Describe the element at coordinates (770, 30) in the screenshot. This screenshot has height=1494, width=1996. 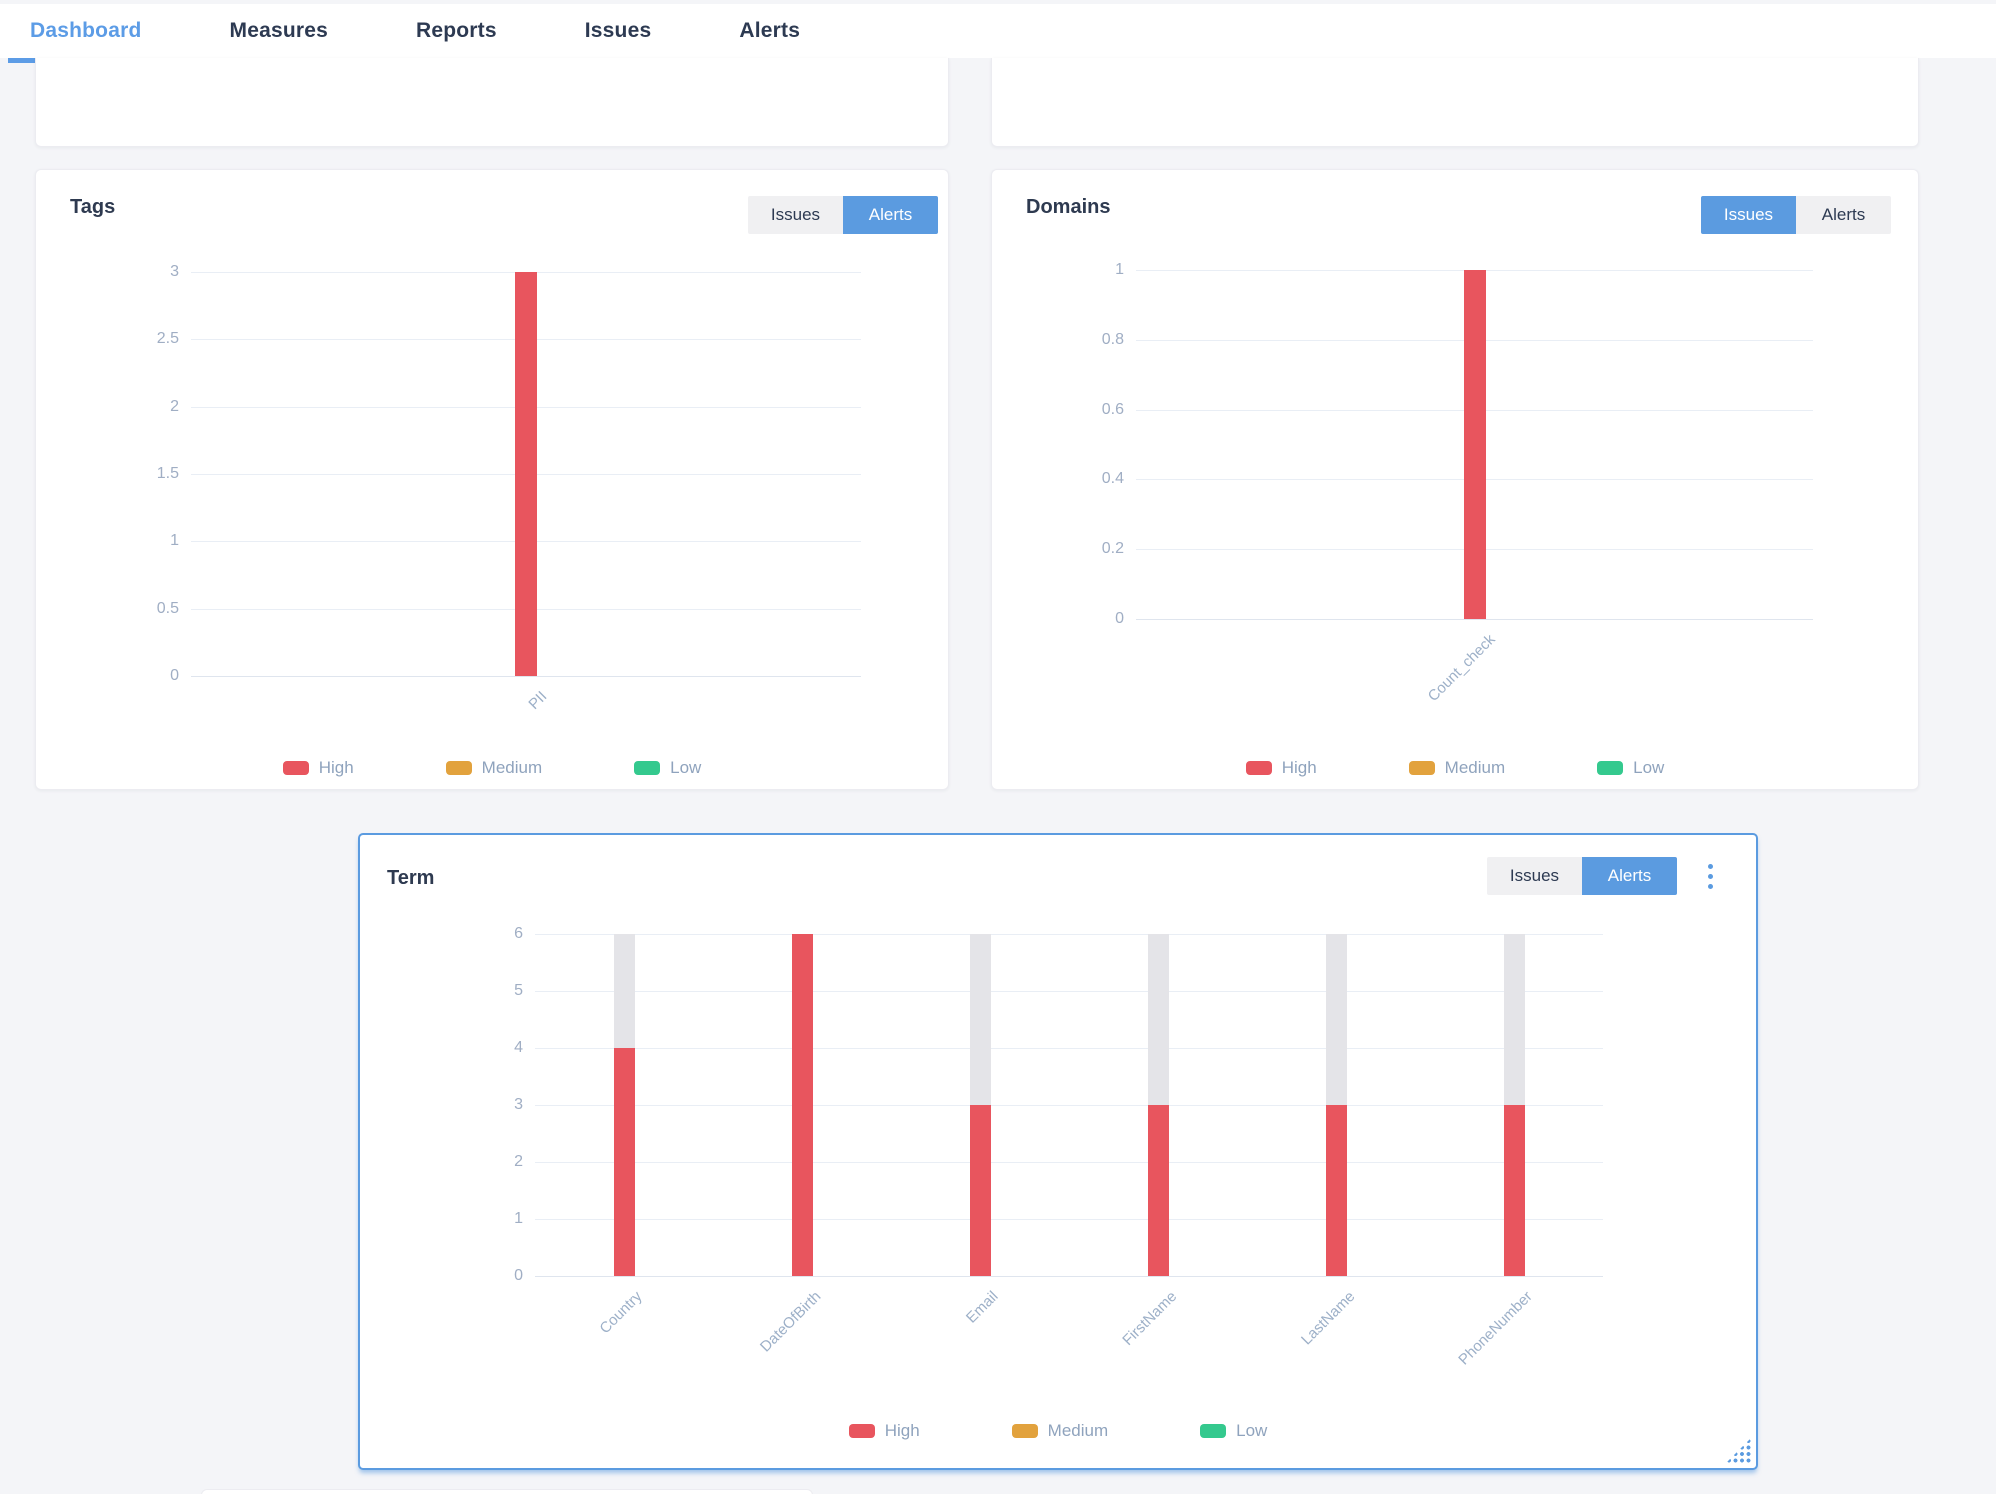
I see `tab-alerts: Alerts` at that location.